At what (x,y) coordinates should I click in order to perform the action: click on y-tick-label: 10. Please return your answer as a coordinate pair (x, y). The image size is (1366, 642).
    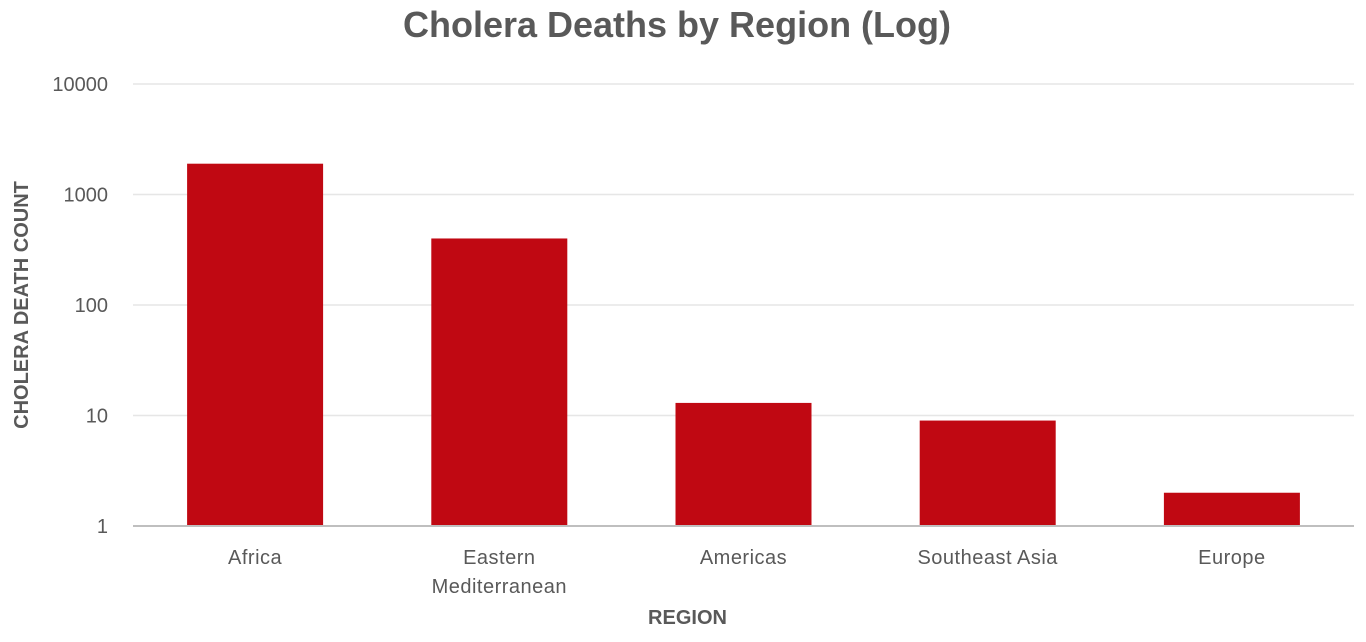
    Looking at the image, I should click on (97, 417).